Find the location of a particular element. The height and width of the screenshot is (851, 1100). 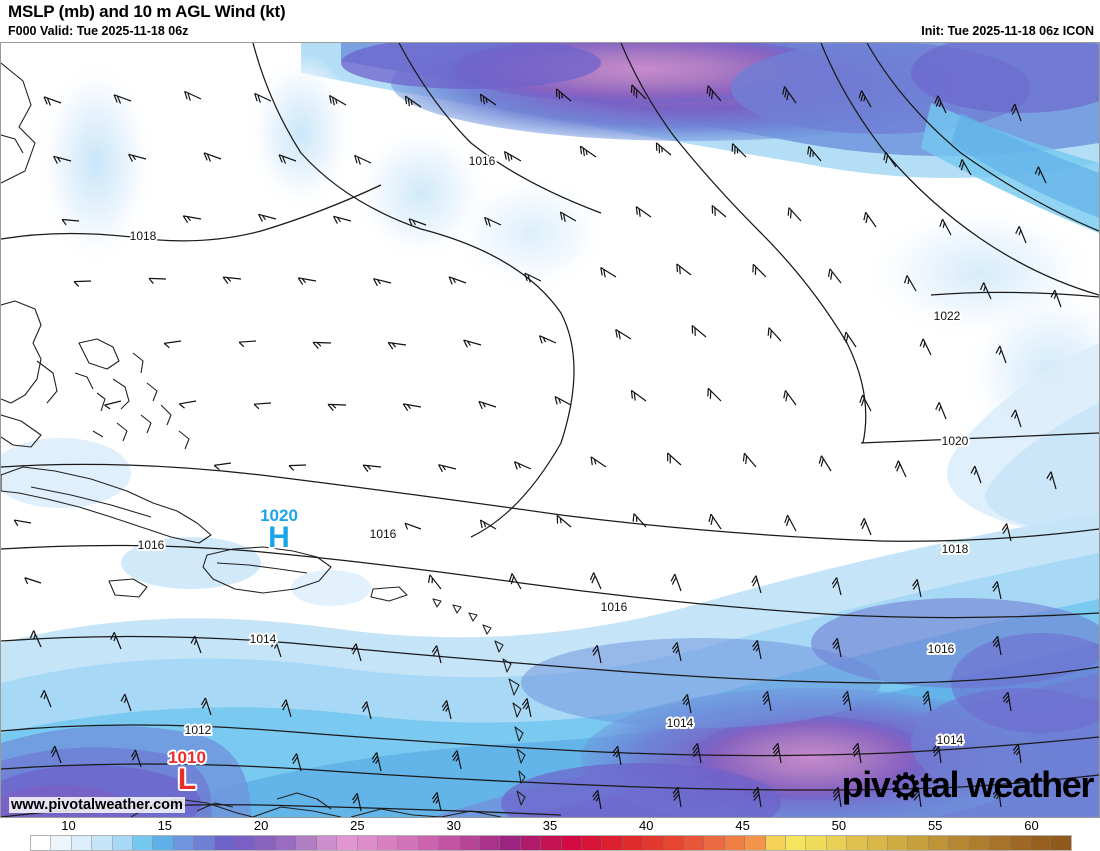

colorbar-swatches is located at coordinates (551, 843).